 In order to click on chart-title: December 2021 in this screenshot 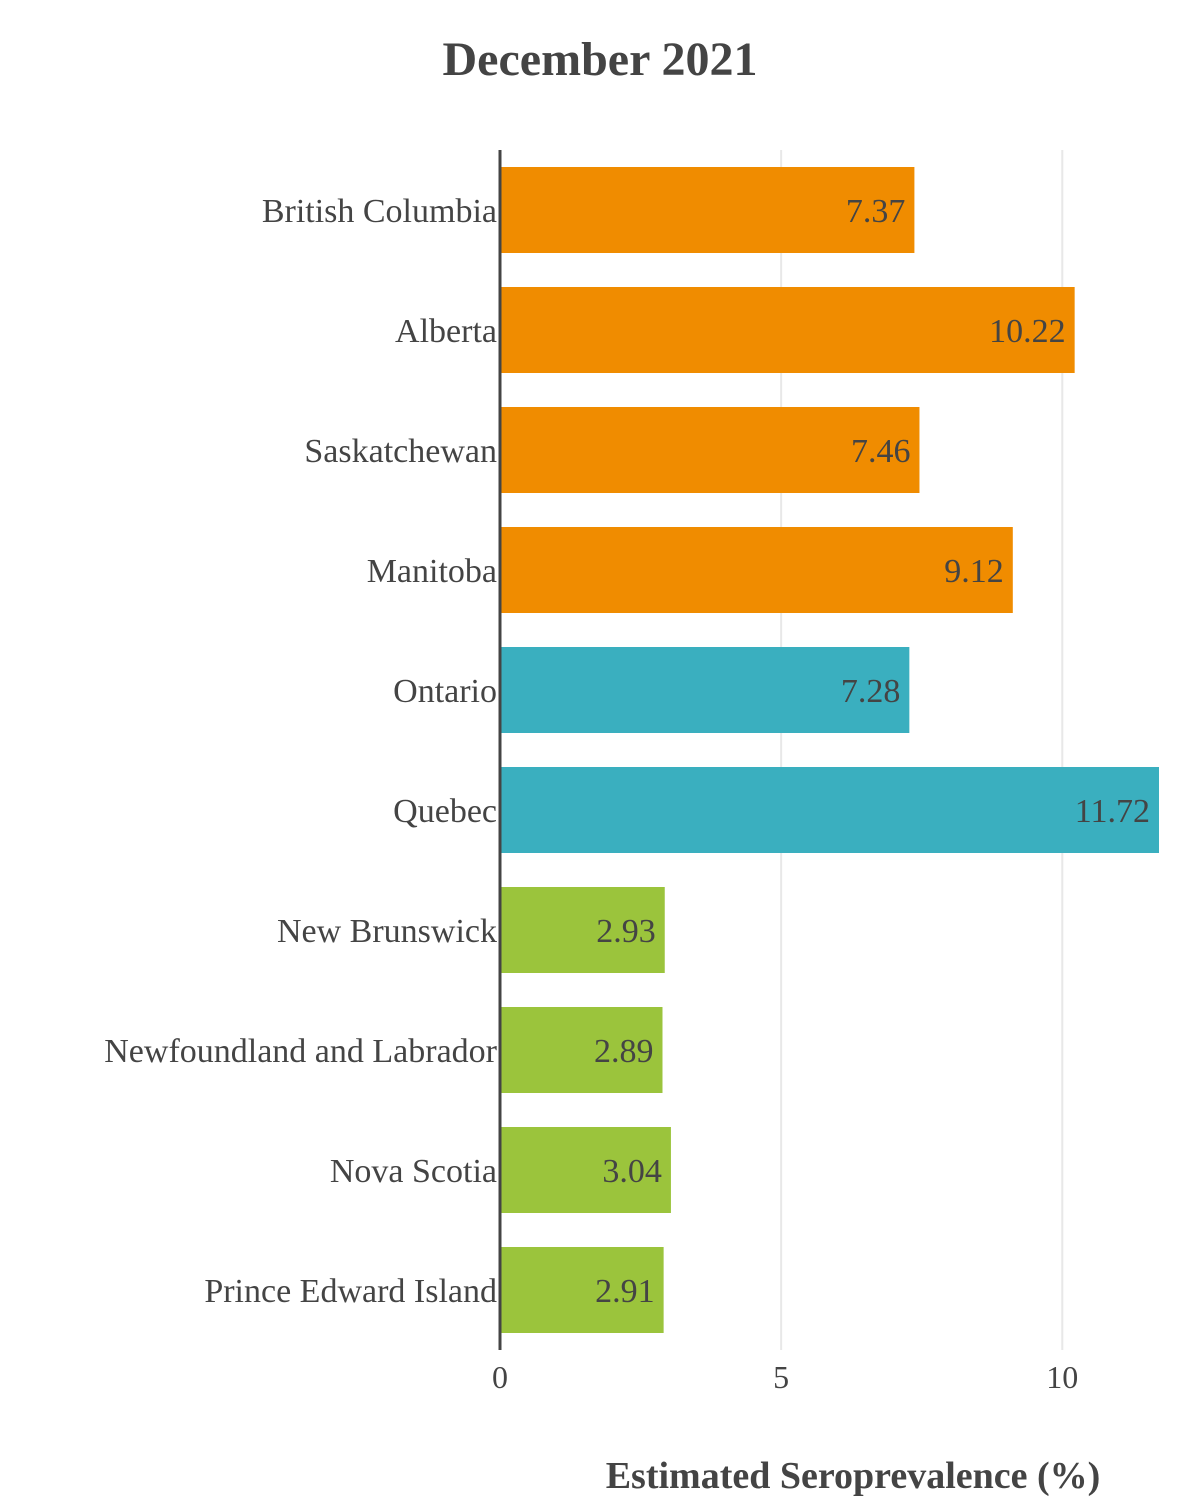, I will do `click(600, 59)`.